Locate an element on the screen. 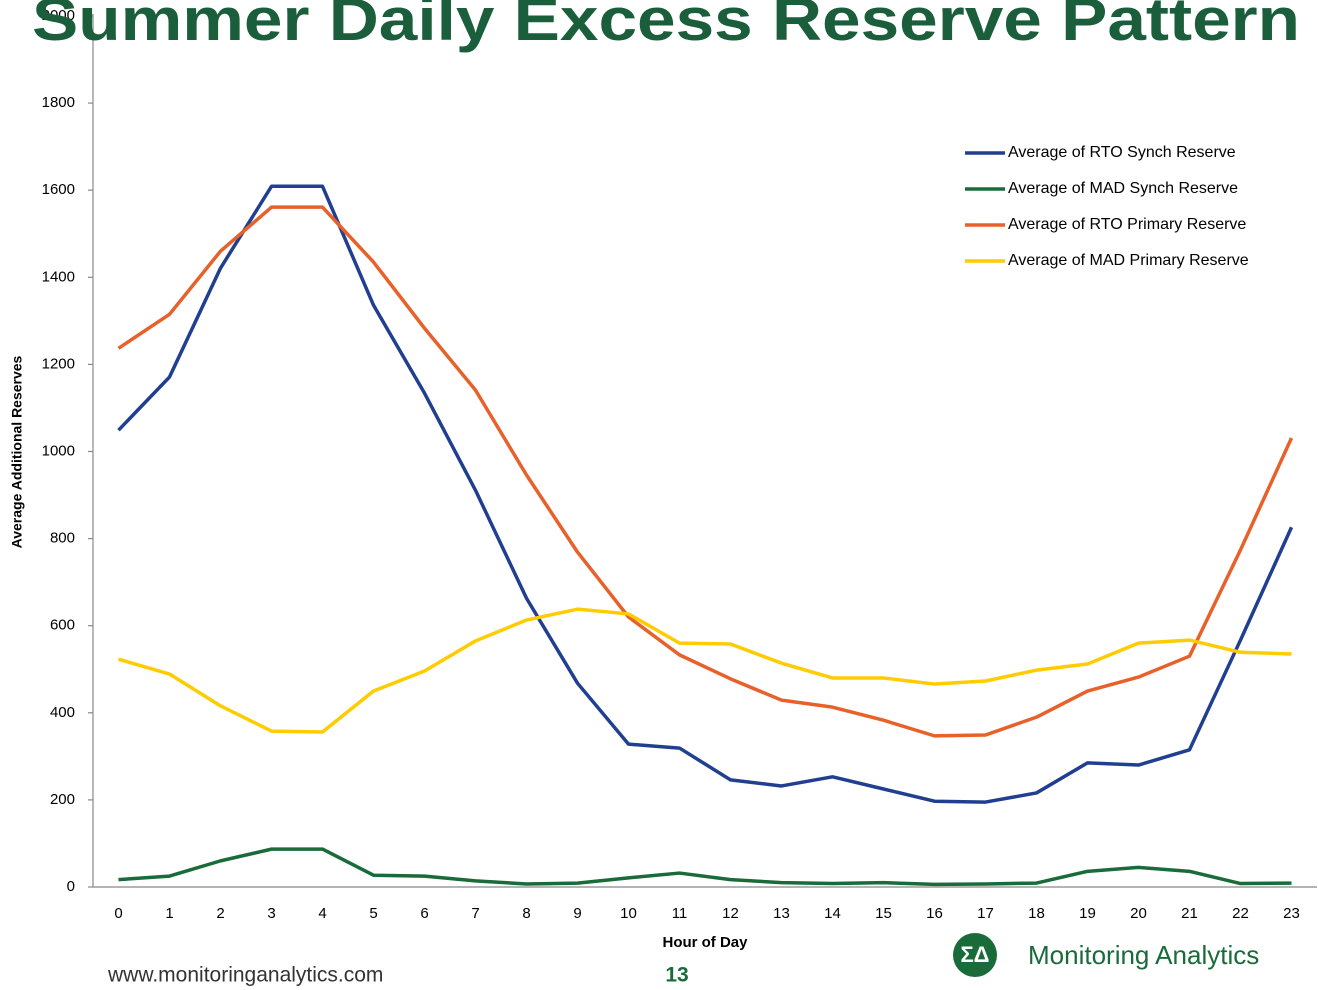  x-tick-label: 9 is located at coordinates (577, 913).